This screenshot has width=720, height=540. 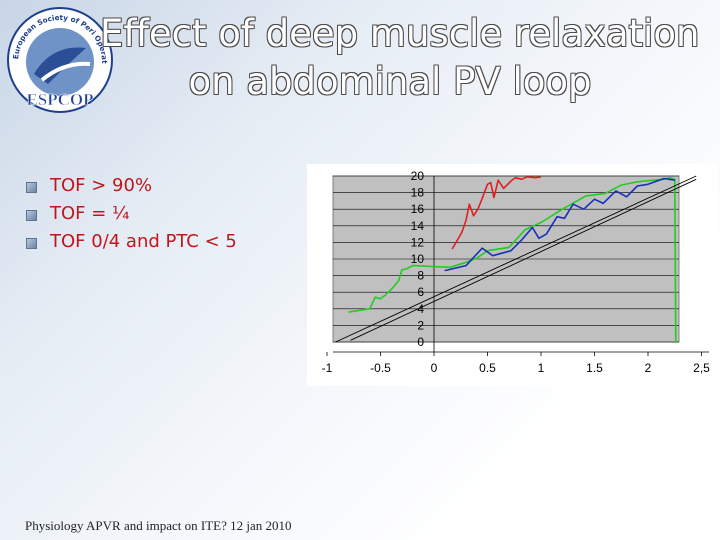 I want to click on y-tick-label: 4, so click(x=420, y=309).